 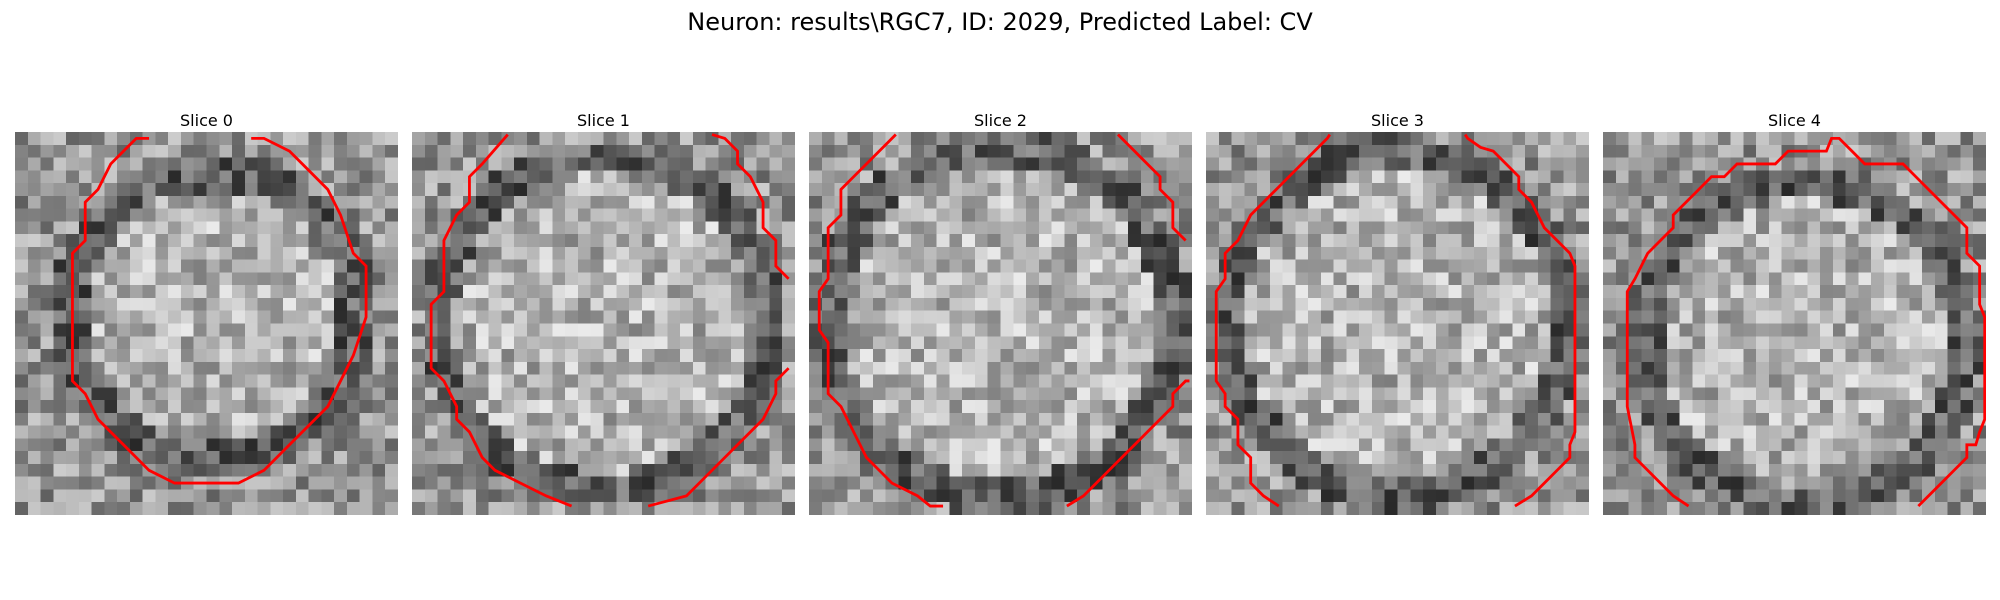 What do you see at coordinates (1794, 120) in the screenshot?
I see `slice-title-4: Slice 4` at bounding box center [1794, 120].